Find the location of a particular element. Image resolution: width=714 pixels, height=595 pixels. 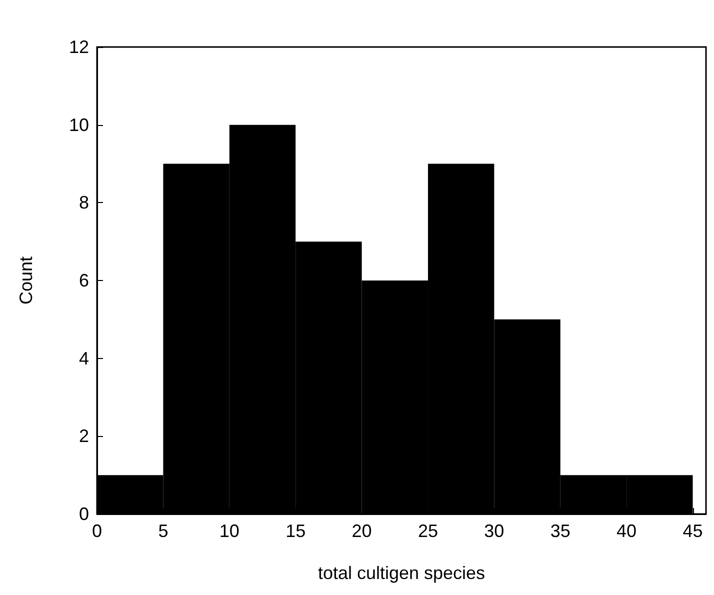

x-tick-label: 0 is located at coordinates (97, 531).